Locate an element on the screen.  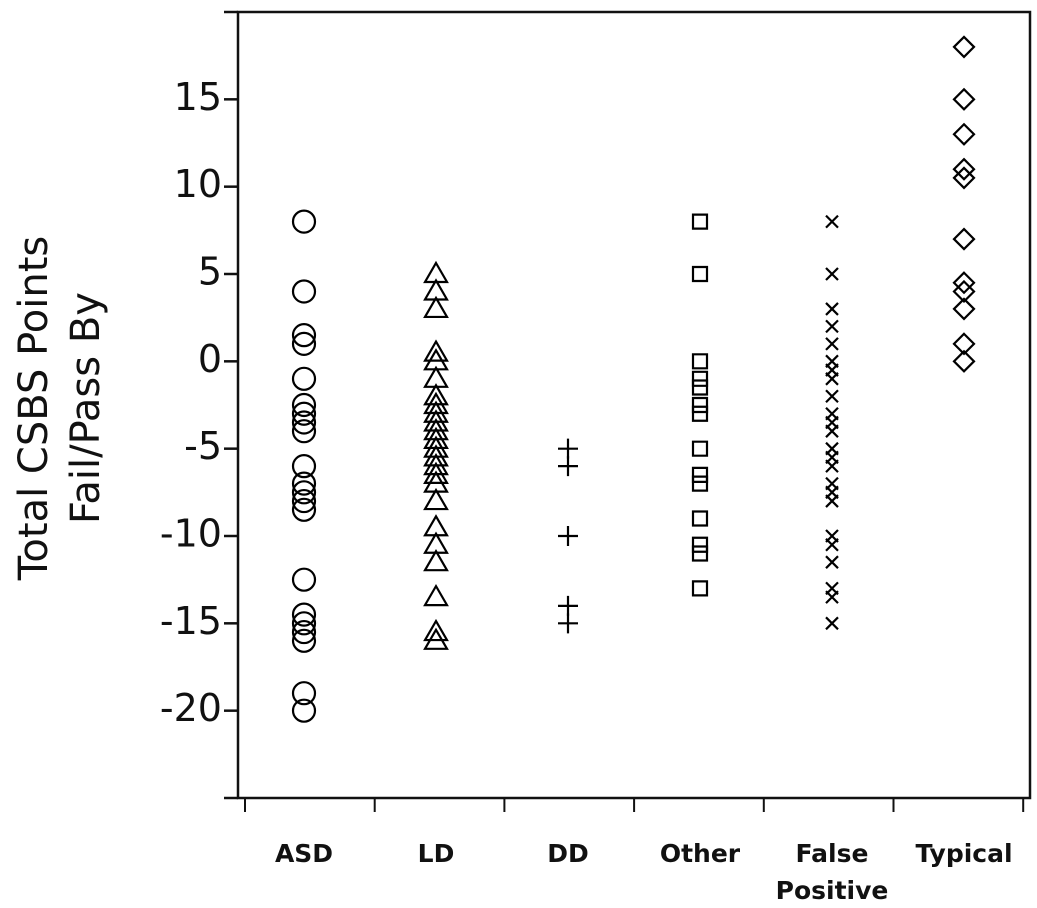
y-axis-label: Total CSBS Points Fail/Pass By is located at coordinates (60, 408).